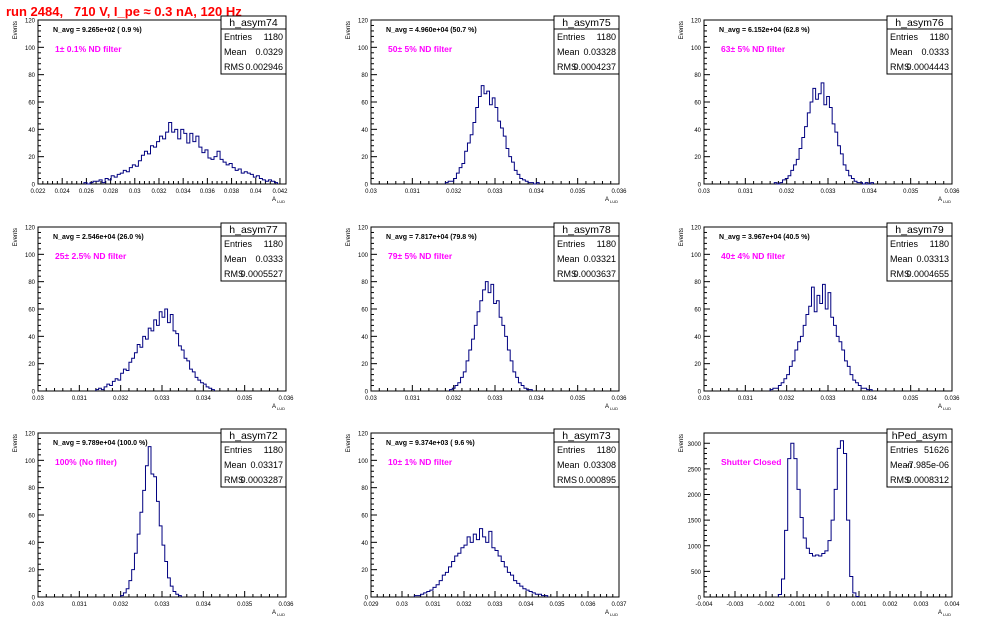  Describe the element at coordinates (232, 192) in the screenshot. I see `x-tick-label: 0.038` at that location.